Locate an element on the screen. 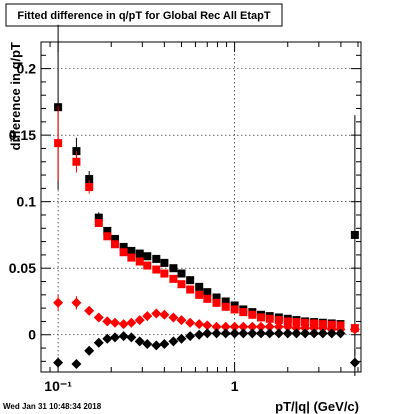 Image resolution: width=400 pixels, height=414 pixels. timestamp-label: Wed Jan 31 10:48:34 2018 is located at coordinates (52, 406).